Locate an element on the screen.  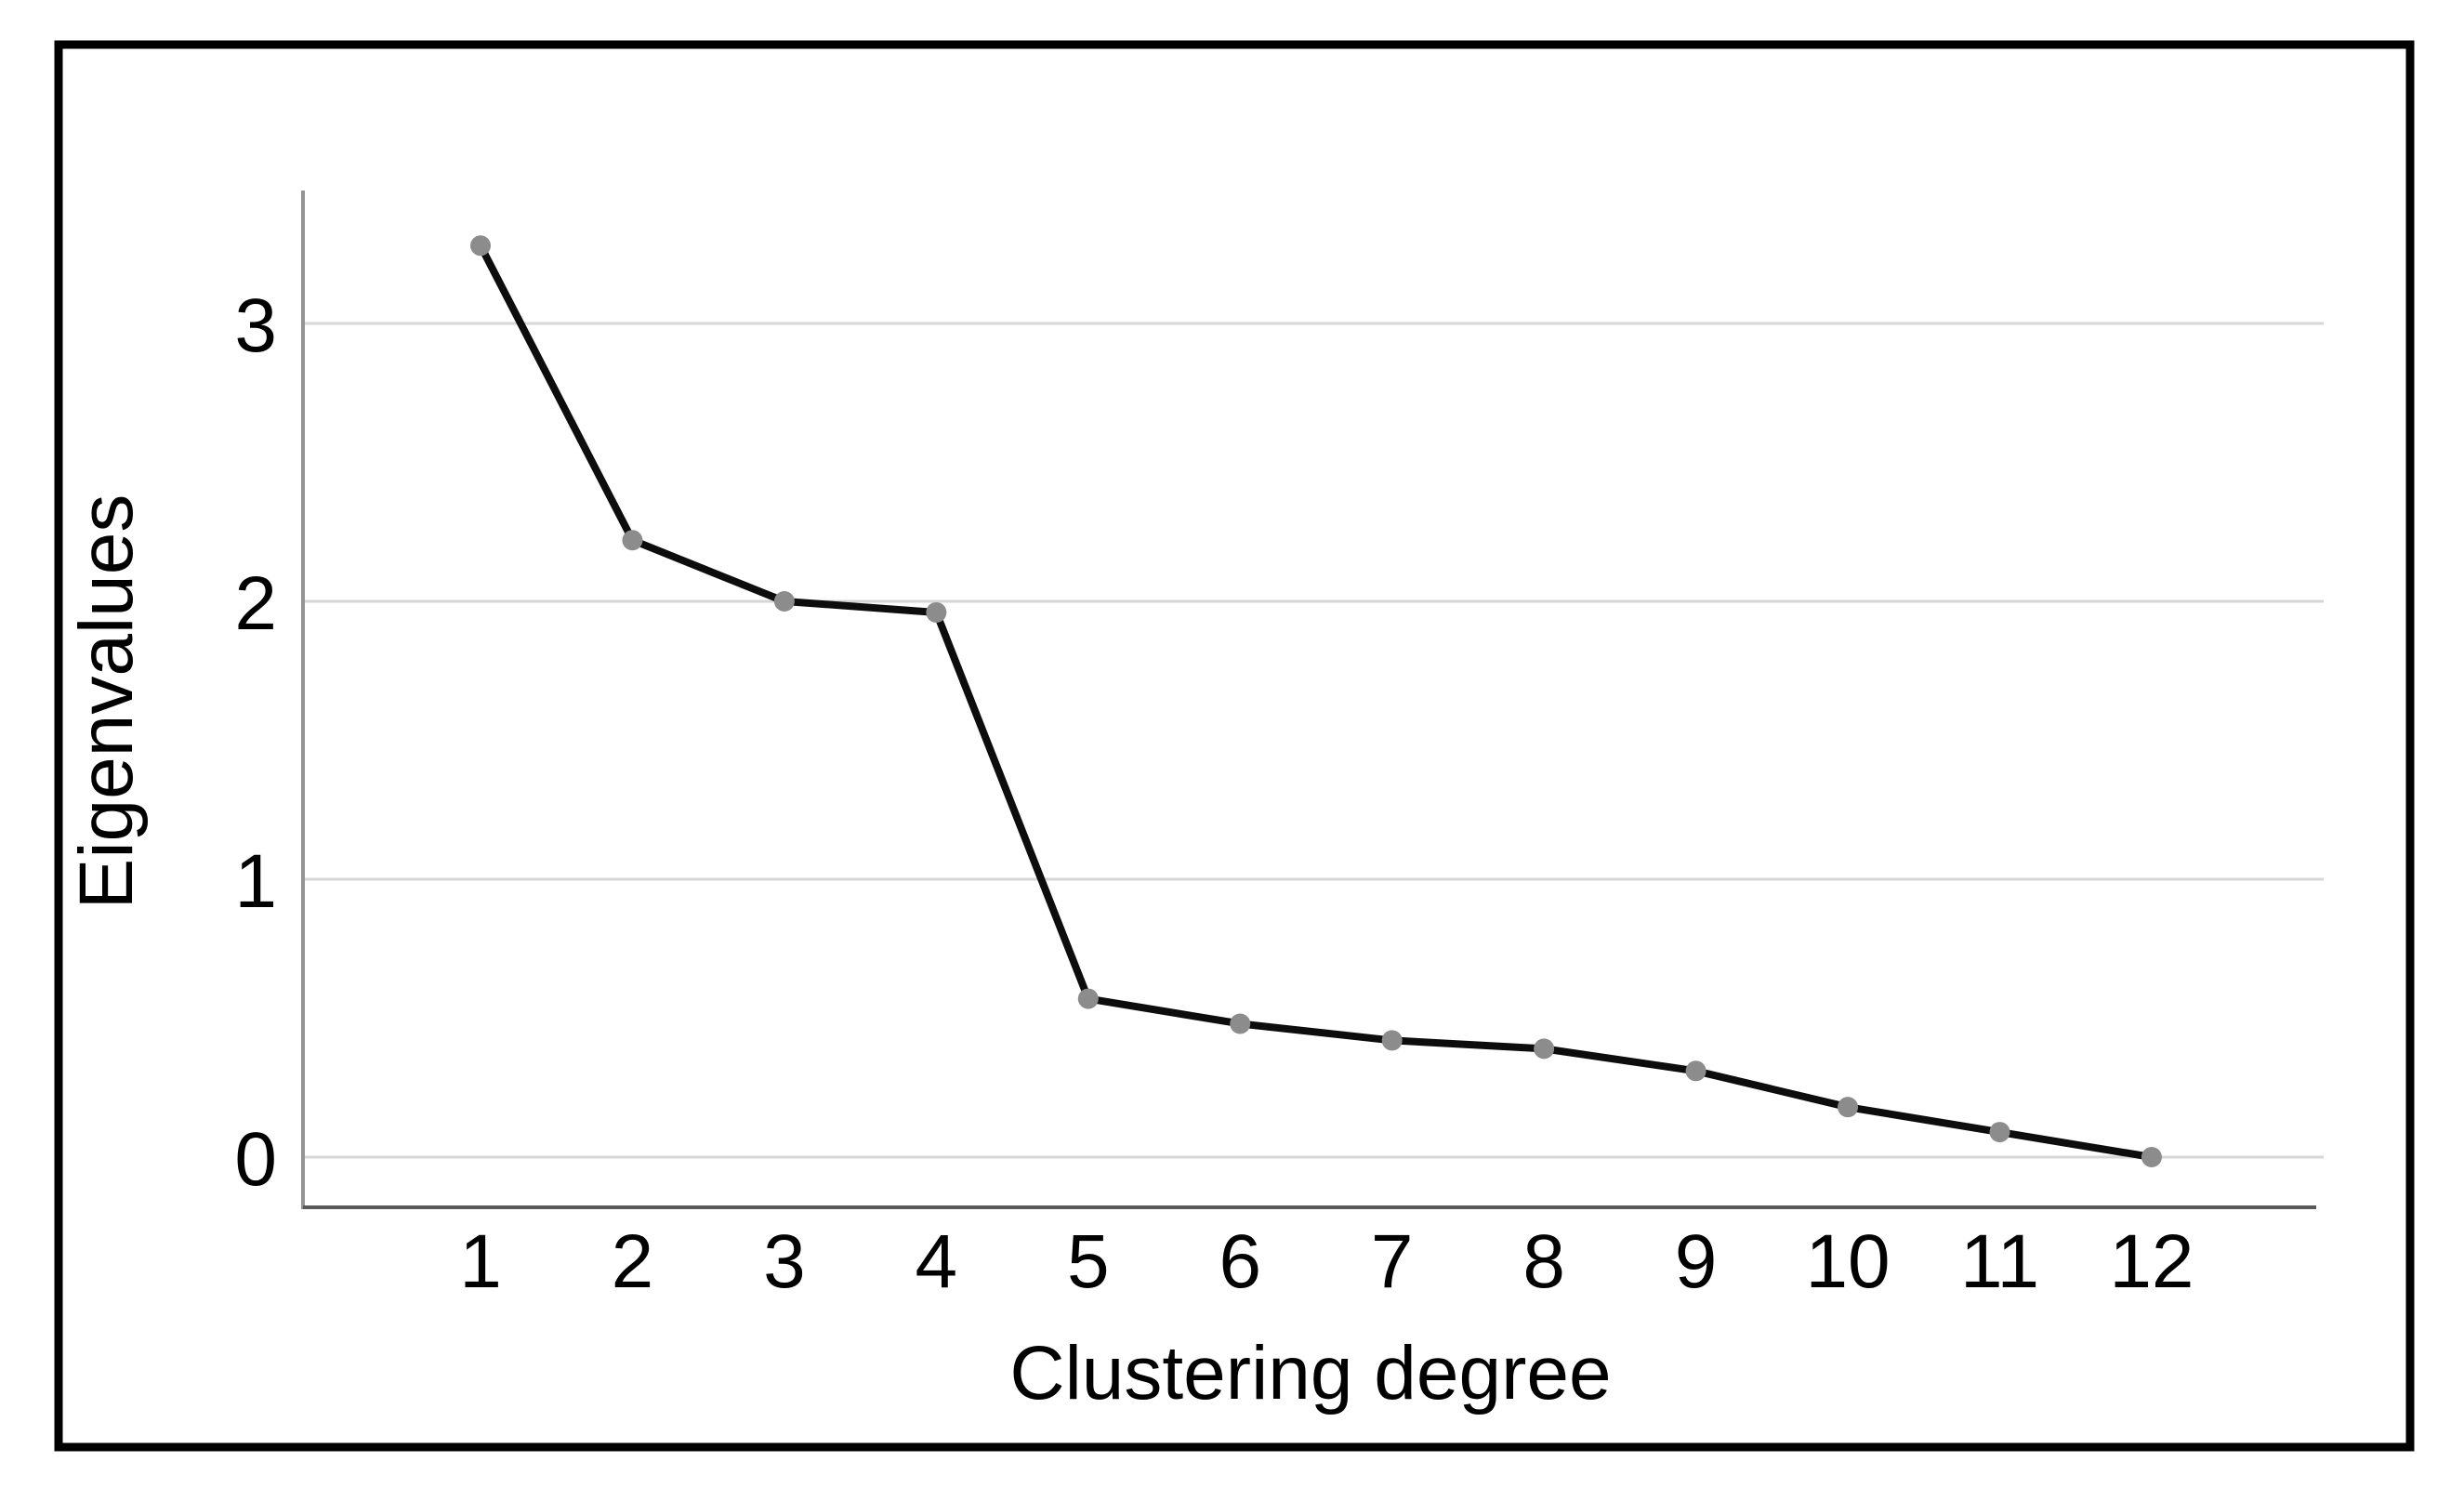
x-tick-label: 9 is located at coordinates (1697, 1261).